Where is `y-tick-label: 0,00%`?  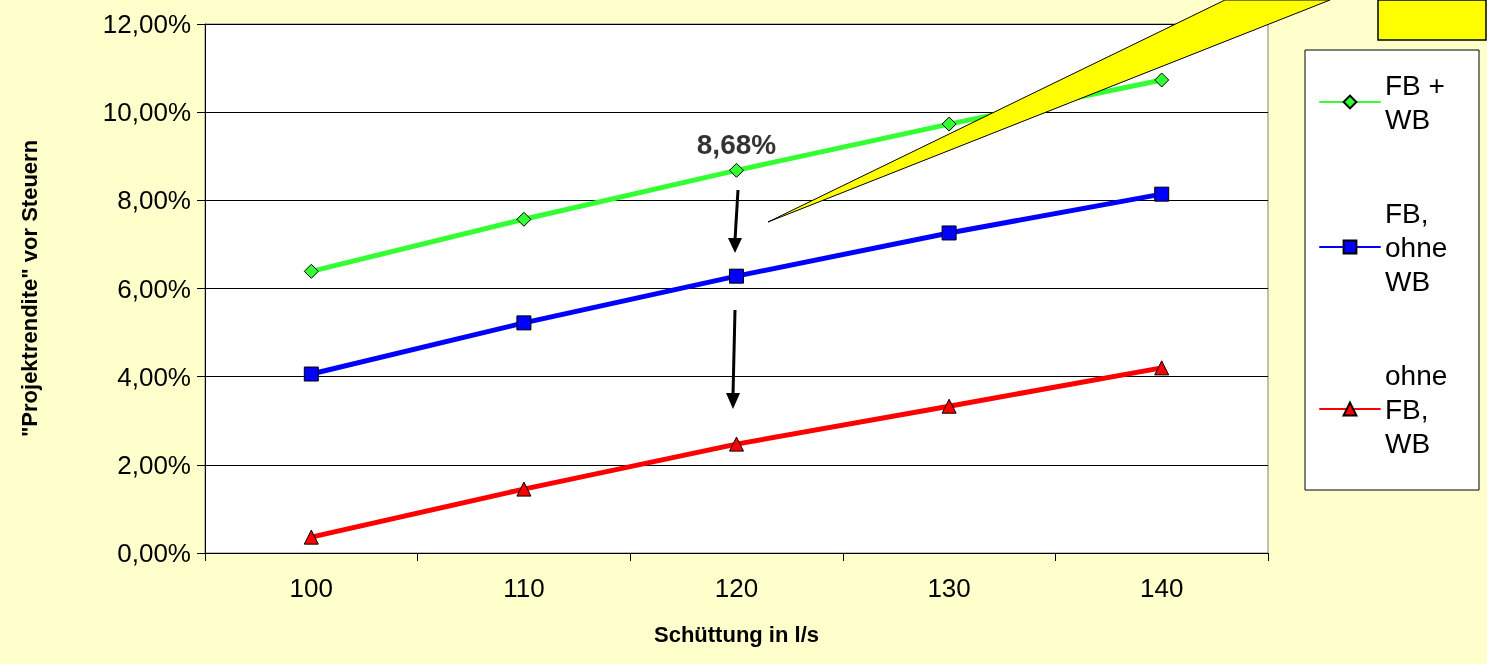
y-tick-label: 0,00% is located at coordinates (154, 553).